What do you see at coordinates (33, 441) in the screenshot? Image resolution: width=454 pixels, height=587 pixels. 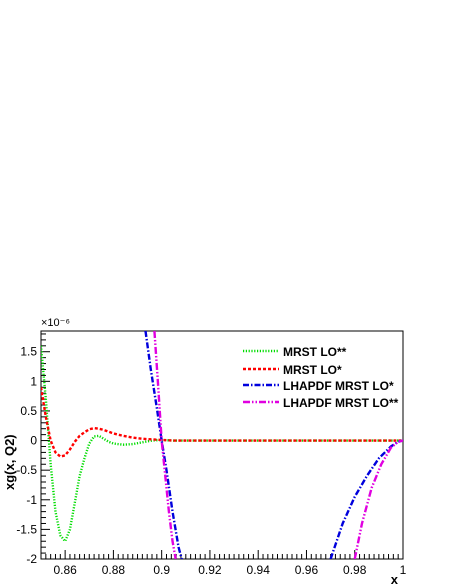 I see `y-tick-label-0: 0` at bounding box center [33, 441].